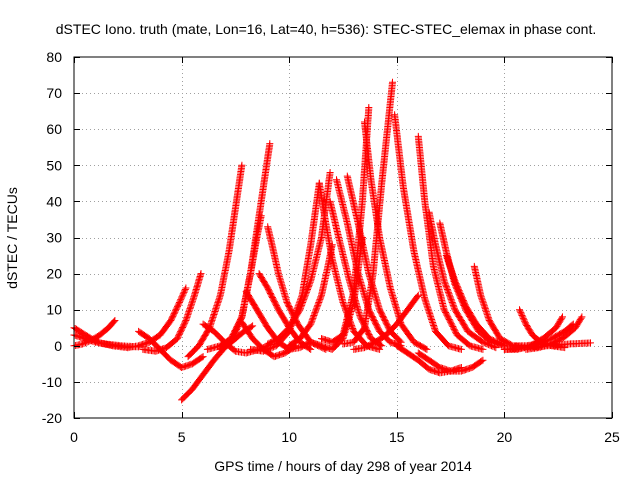  I want to click on y-tick-label: 10, so click(54, 310).